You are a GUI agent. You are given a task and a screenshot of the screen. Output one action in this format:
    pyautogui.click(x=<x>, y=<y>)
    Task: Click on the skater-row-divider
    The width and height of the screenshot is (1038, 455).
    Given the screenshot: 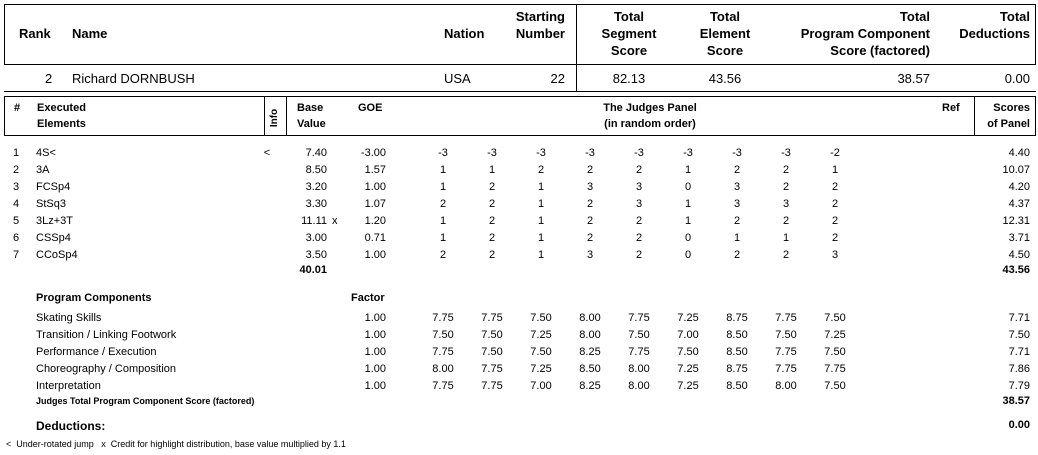 What is the action you would take?
    pyautogui.click(x=576, y=78)
    